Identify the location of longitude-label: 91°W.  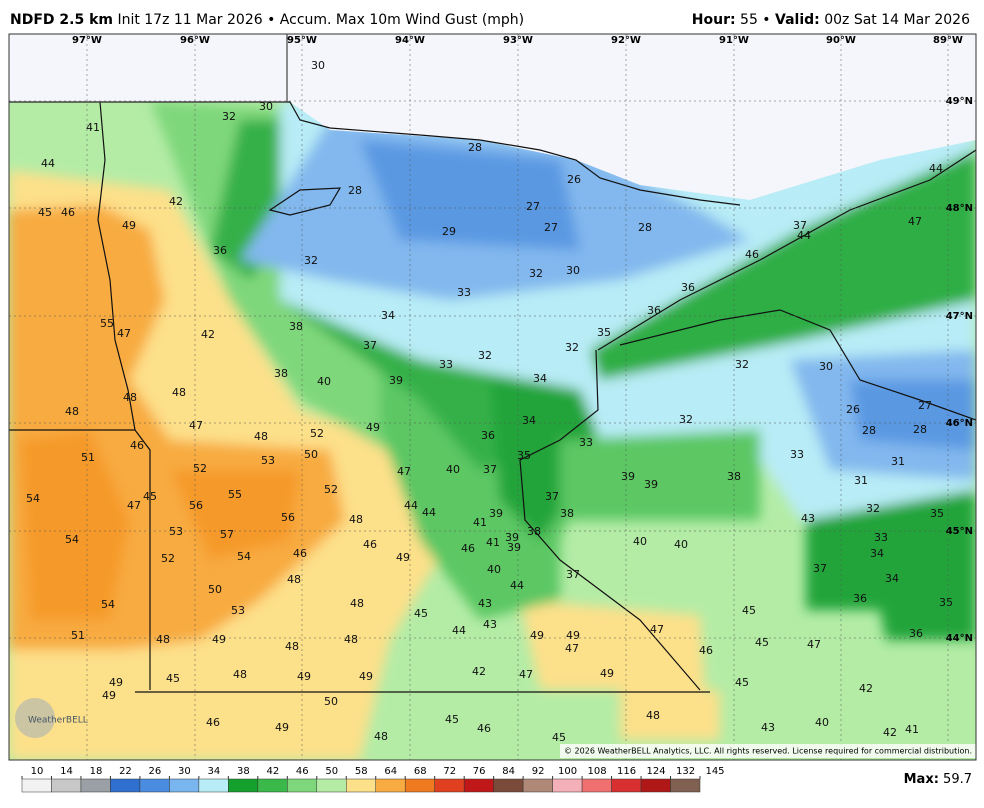
(734, 40).